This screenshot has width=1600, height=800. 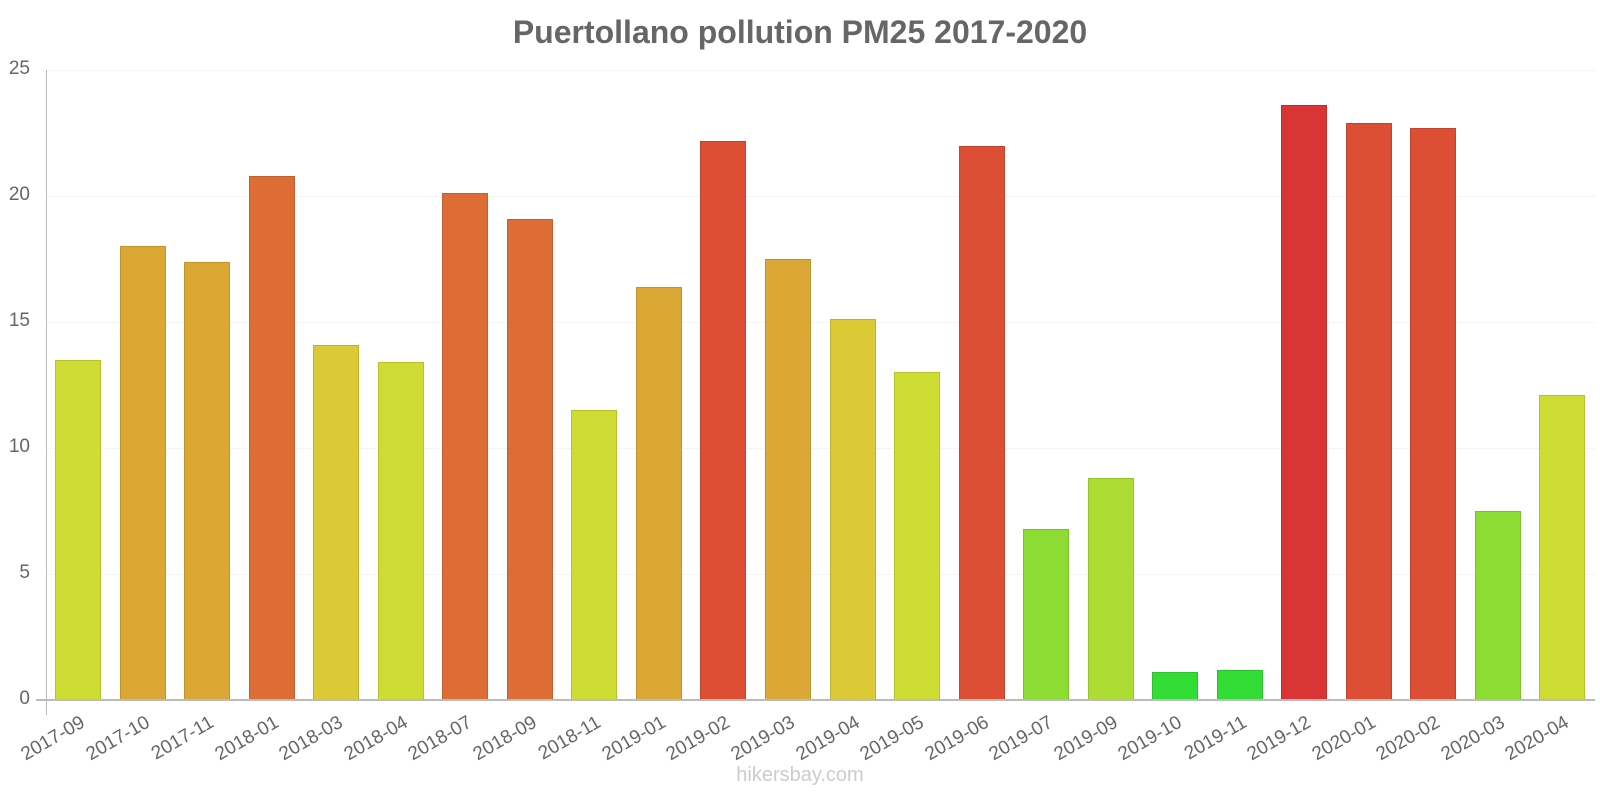 What do you see at coordinates (19, 320) in the screenshot?
I see `y-tick-label: 15` at bounding box center [19, 320].